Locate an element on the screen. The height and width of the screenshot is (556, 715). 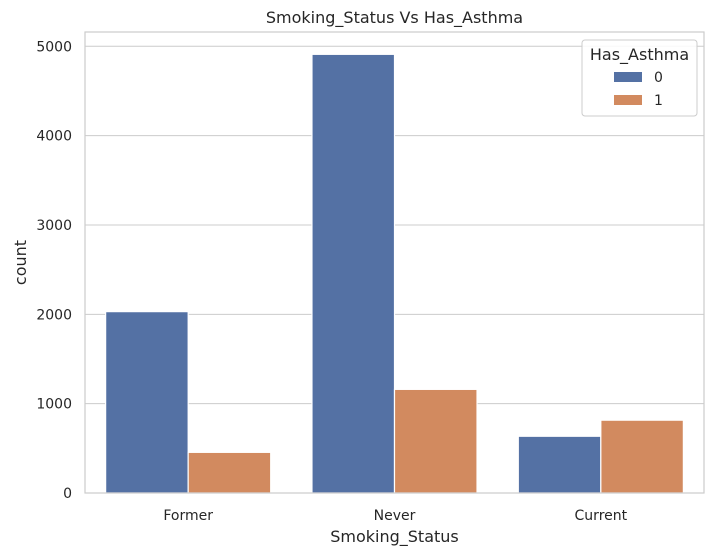
y-tick-label: 2000 is located at coordinates (54, 315).